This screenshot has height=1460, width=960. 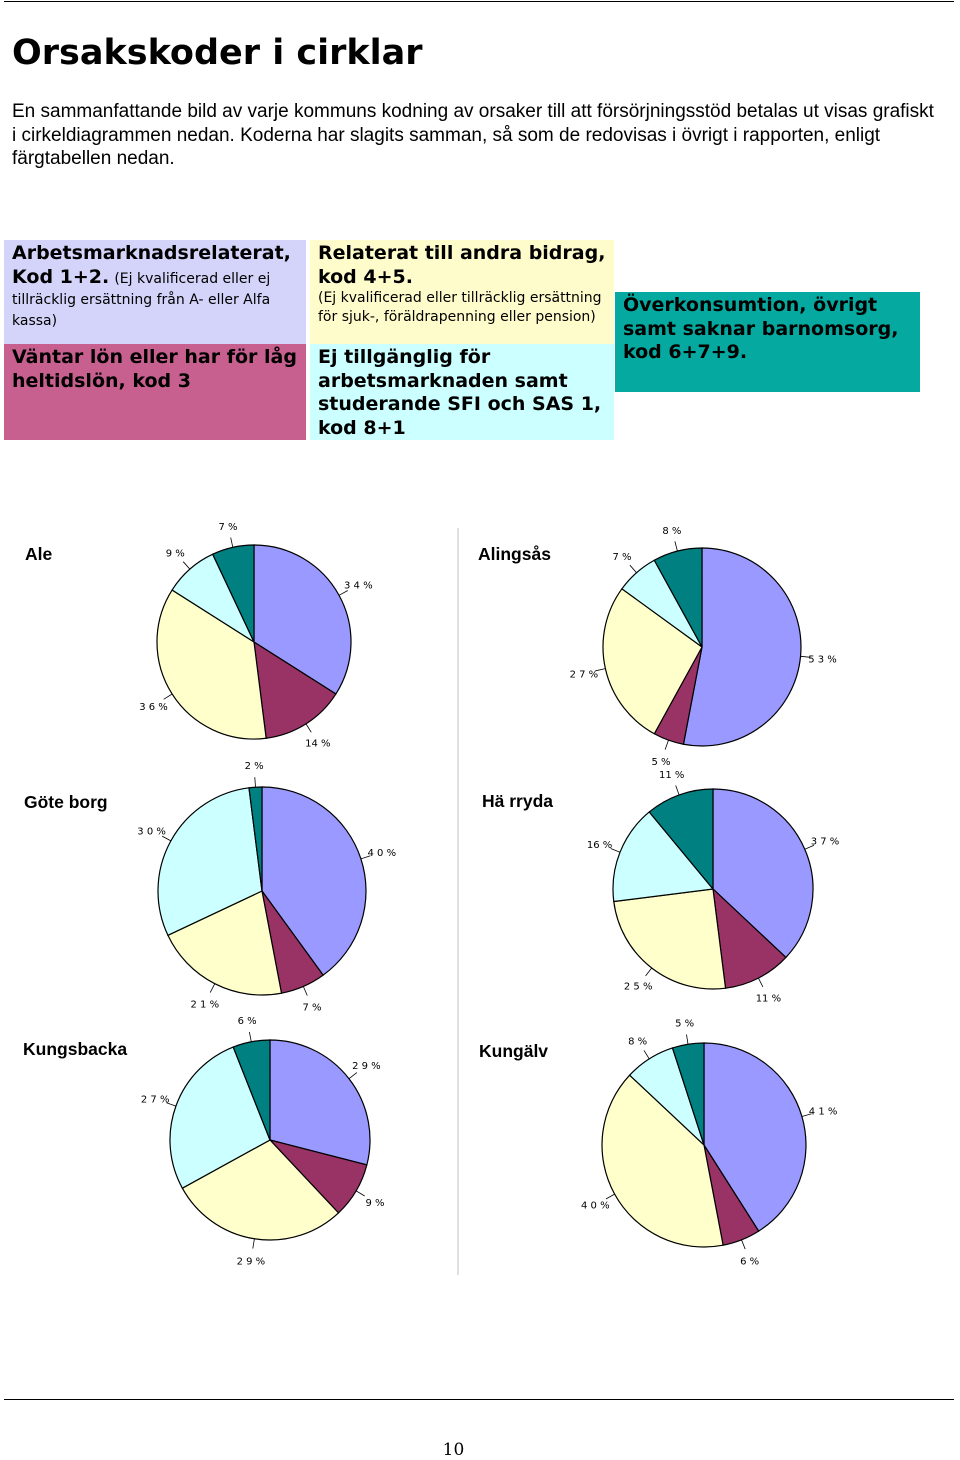 What do you see at coordinates (517, 801) in the screenshot?
I see `pie-chart-title: Hä rryda` at bounding box center [517, 801].